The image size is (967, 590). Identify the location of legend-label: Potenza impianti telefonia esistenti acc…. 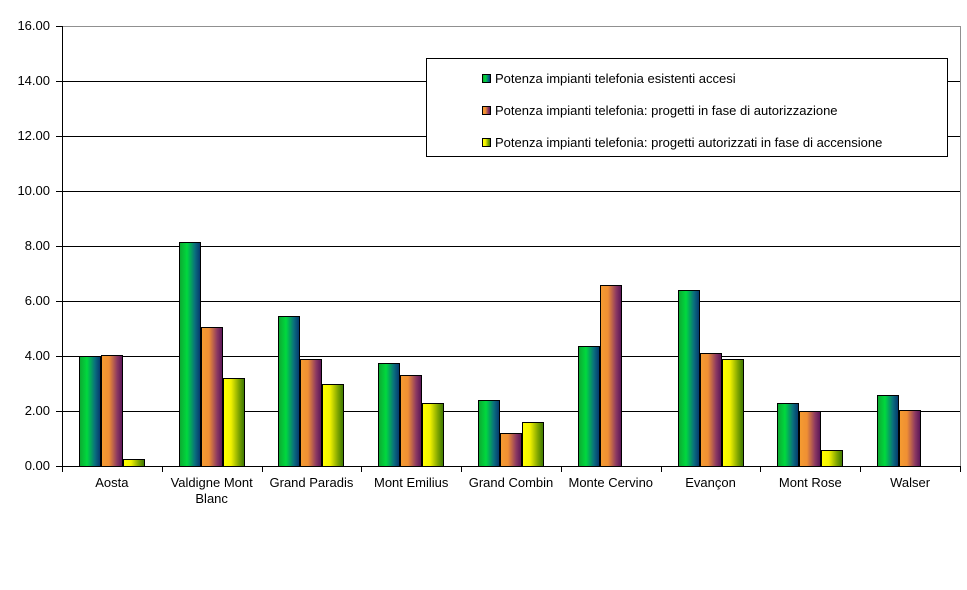
(615, 78).